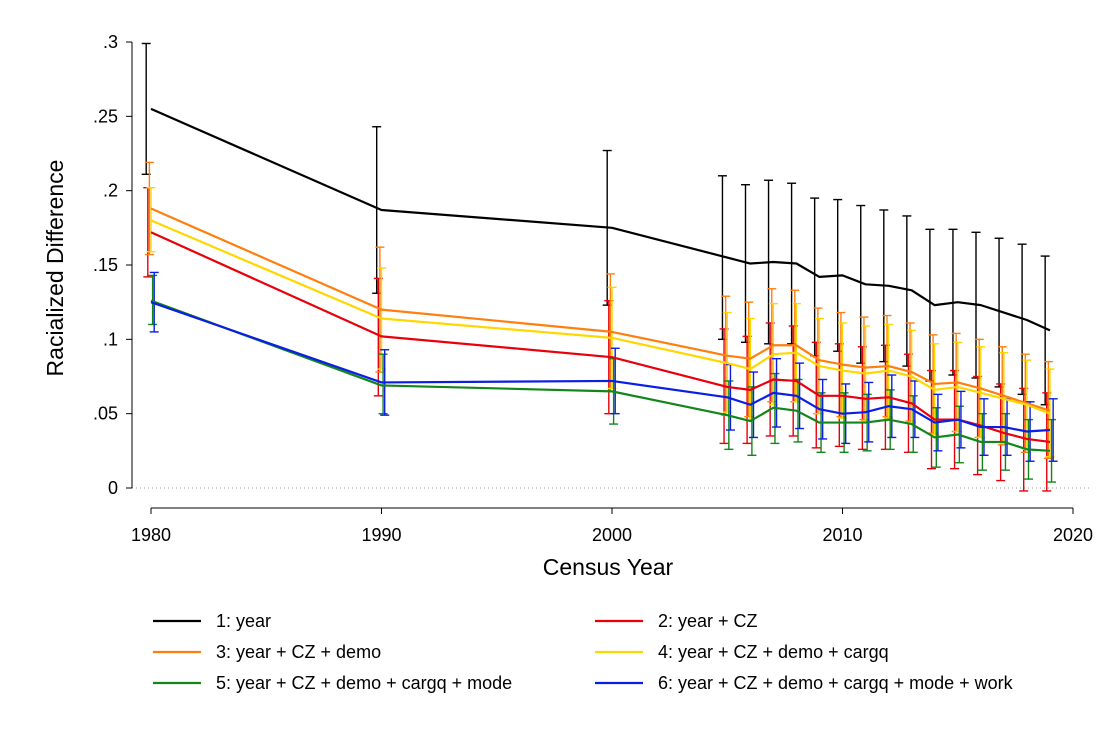 The width and height of the screenshot is (1116, 744). What do you see at coordinates (105, 116) in the screenshot?
I see `y-tick-label: .25` at bounding box center [105, 116].